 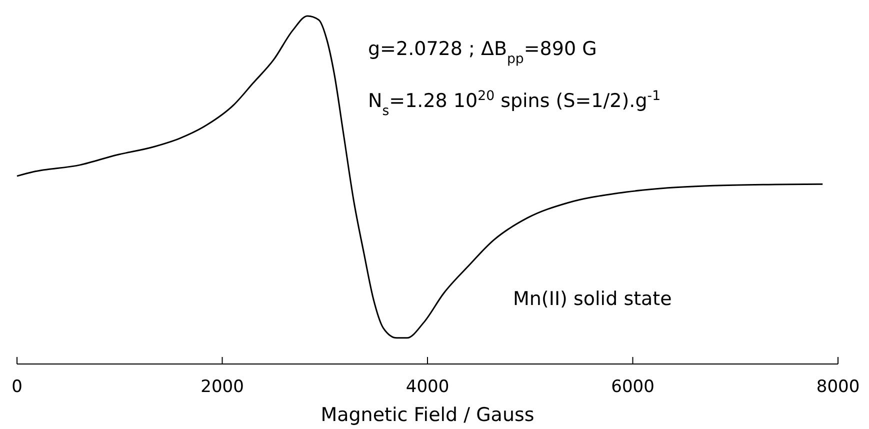 What do you see at coordinates (514, 103) in the screenshot?
I see `annotation: N$_{s}$=1.28 10$^{20}$ spins (S=1/2).g$^{-1}$` at bounding box center [514, 103].